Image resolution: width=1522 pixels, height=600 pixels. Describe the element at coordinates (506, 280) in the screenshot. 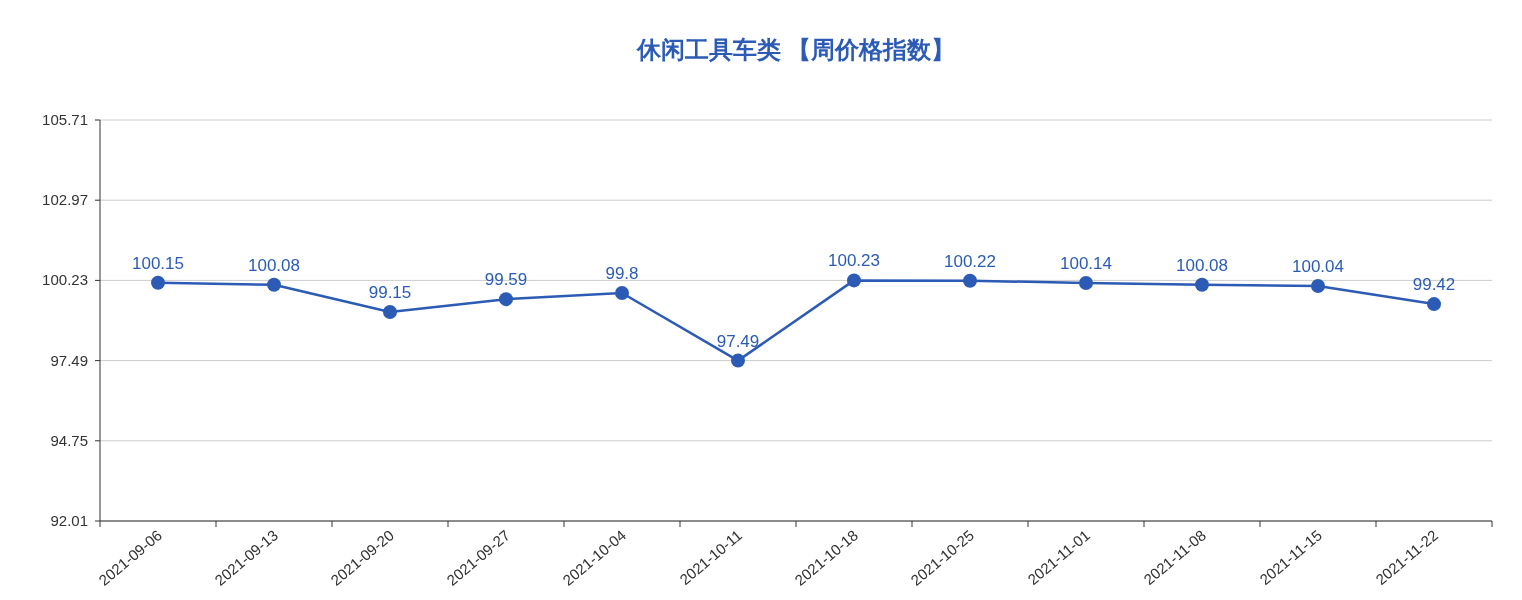

I see `data-label: 99.59` at that location.